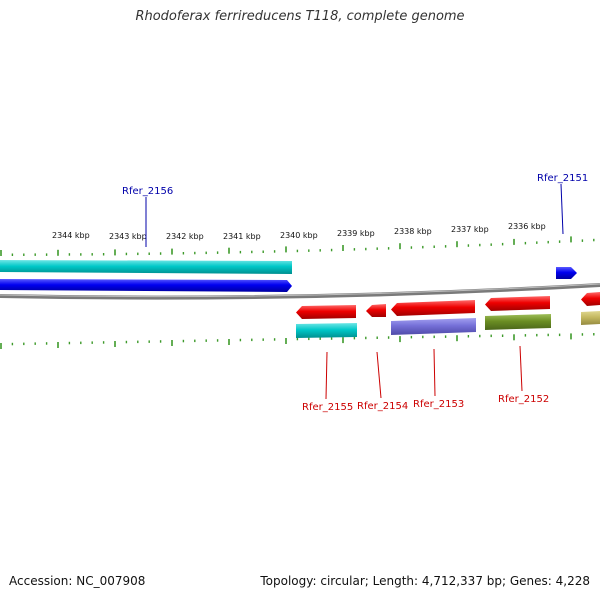 The height and width of the screenshot is (600, 600). Describe the element at coordinates (590, 299) in the screenshot. I see `gene-next-arrow` at that location.